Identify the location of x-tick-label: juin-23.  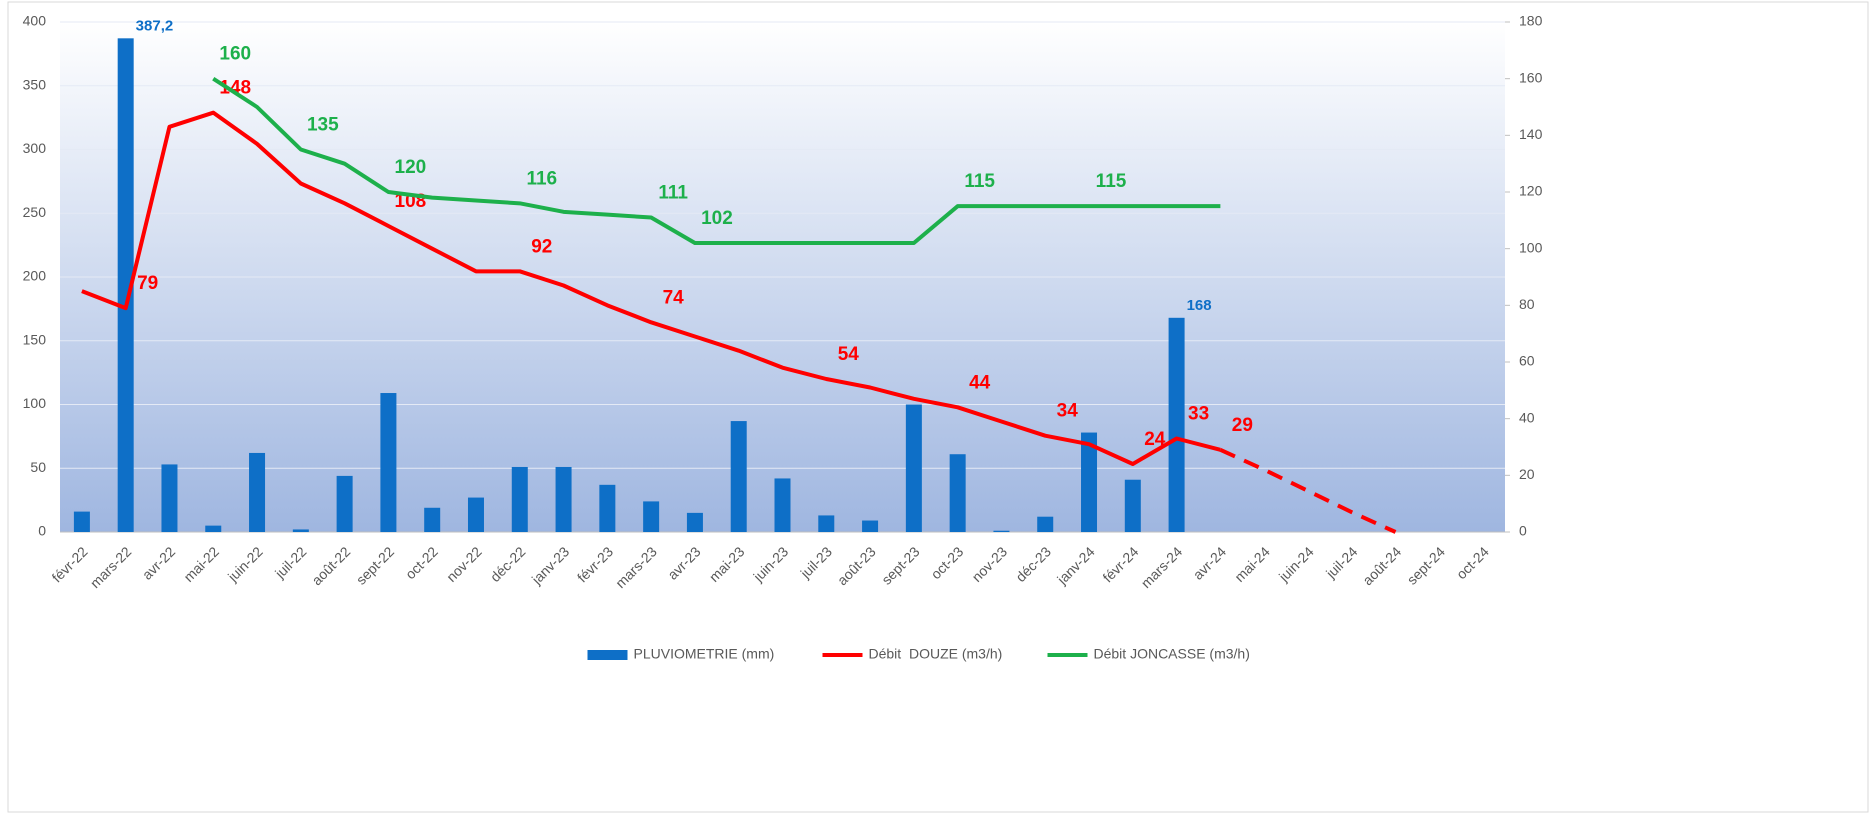
(770, 564).